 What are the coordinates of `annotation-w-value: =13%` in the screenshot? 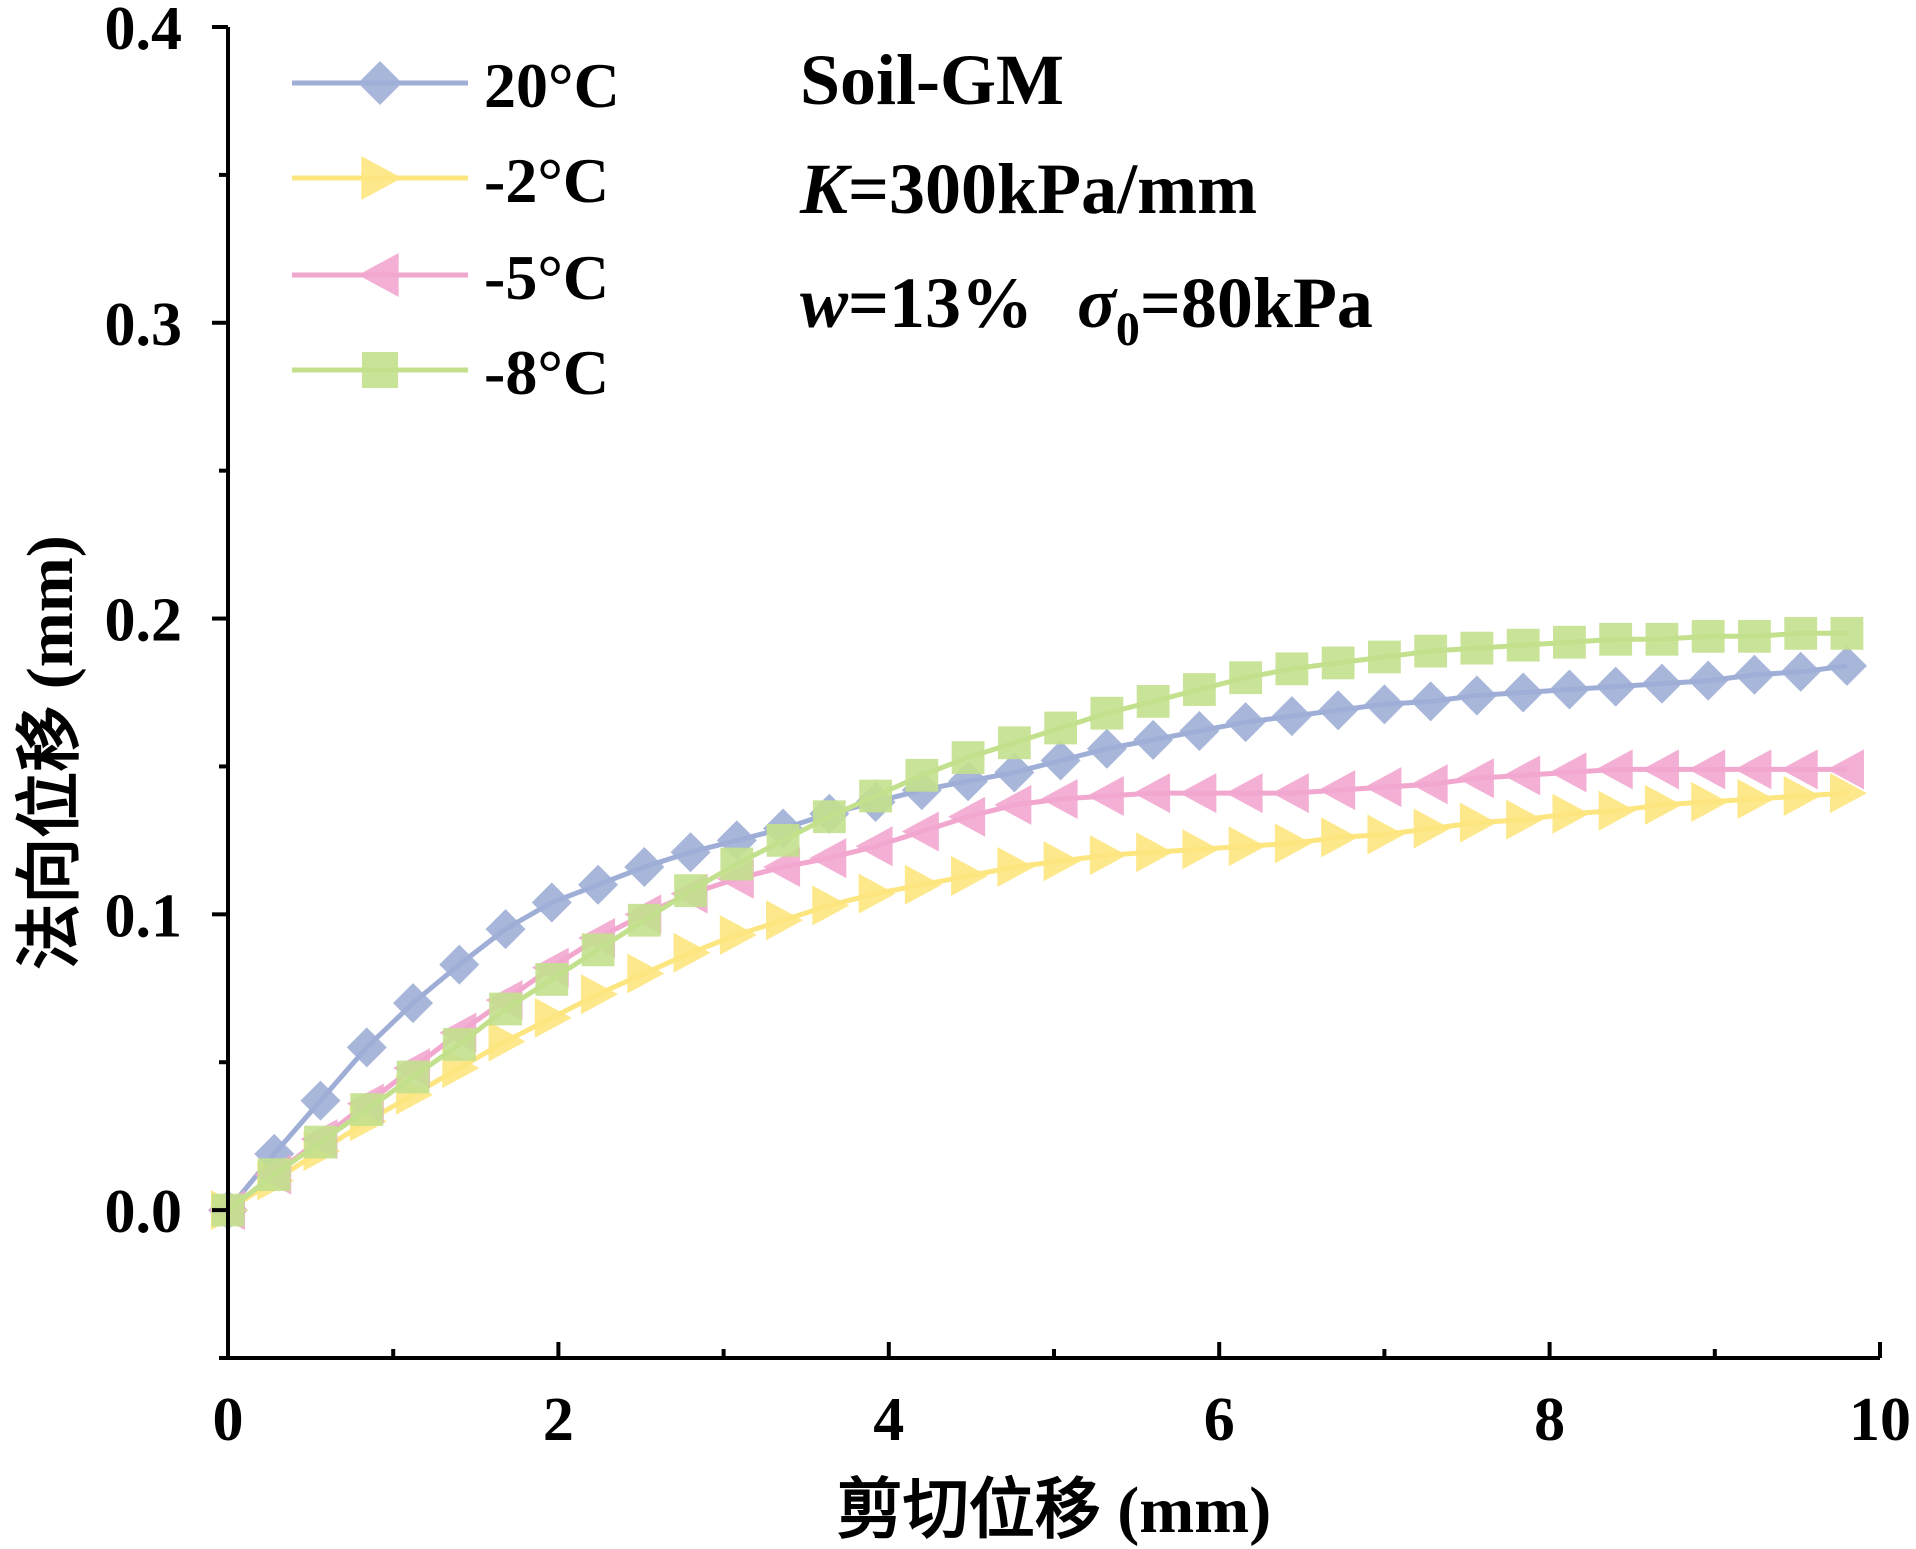 It's located at (940, 303).